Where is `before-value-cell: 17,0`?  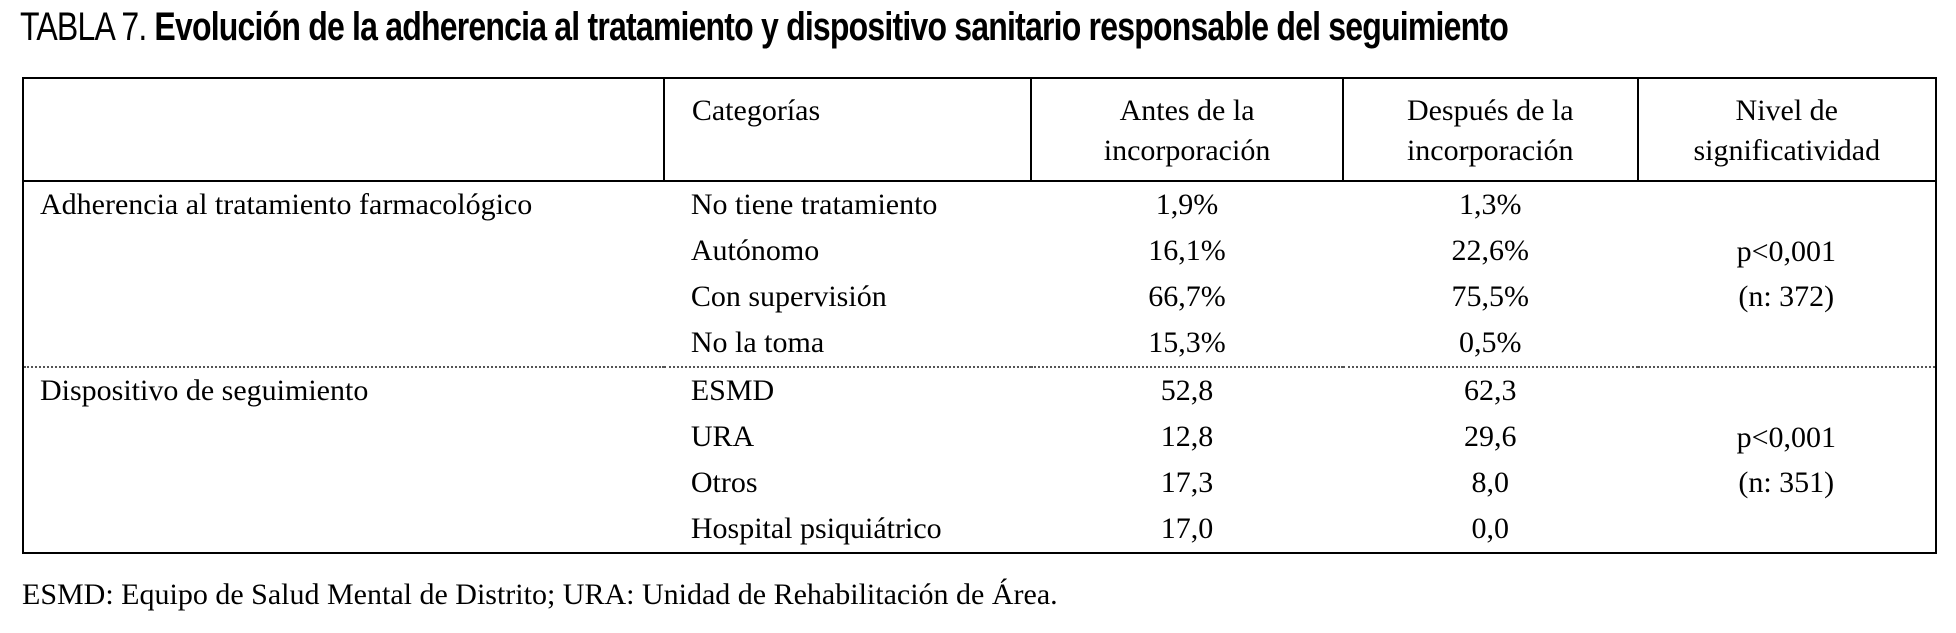
before-value-cell: 17,0 is located at coordinates (1187, 528).